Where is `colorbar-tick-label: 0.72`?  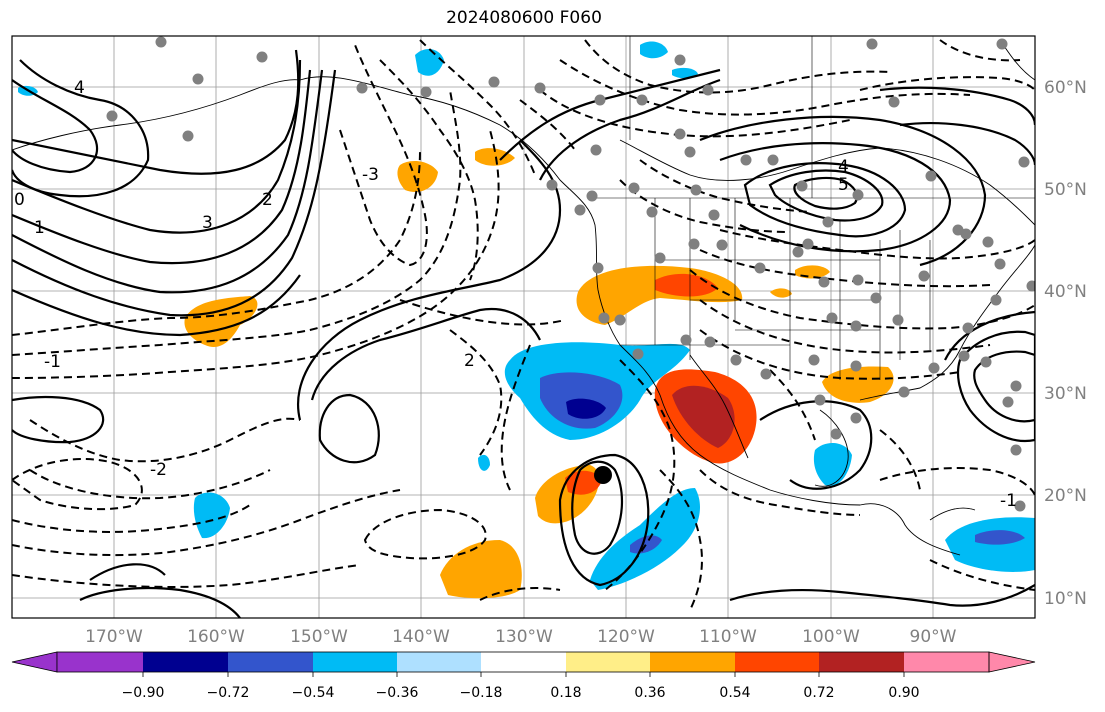 colorbar-tick-label: 0.72 is located at coordinates (818, 693).